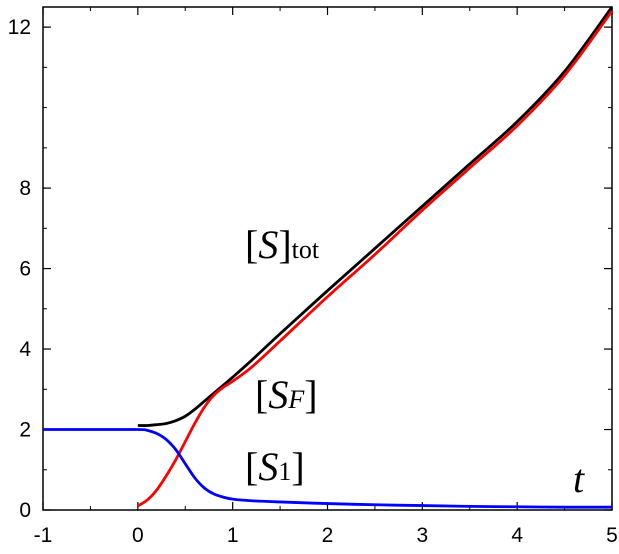 The width and height of the screenshot is (619, 554). Describe the element at coordinates (25, 510) in the screenshot. I see `y-tick-label: 0` at that location.